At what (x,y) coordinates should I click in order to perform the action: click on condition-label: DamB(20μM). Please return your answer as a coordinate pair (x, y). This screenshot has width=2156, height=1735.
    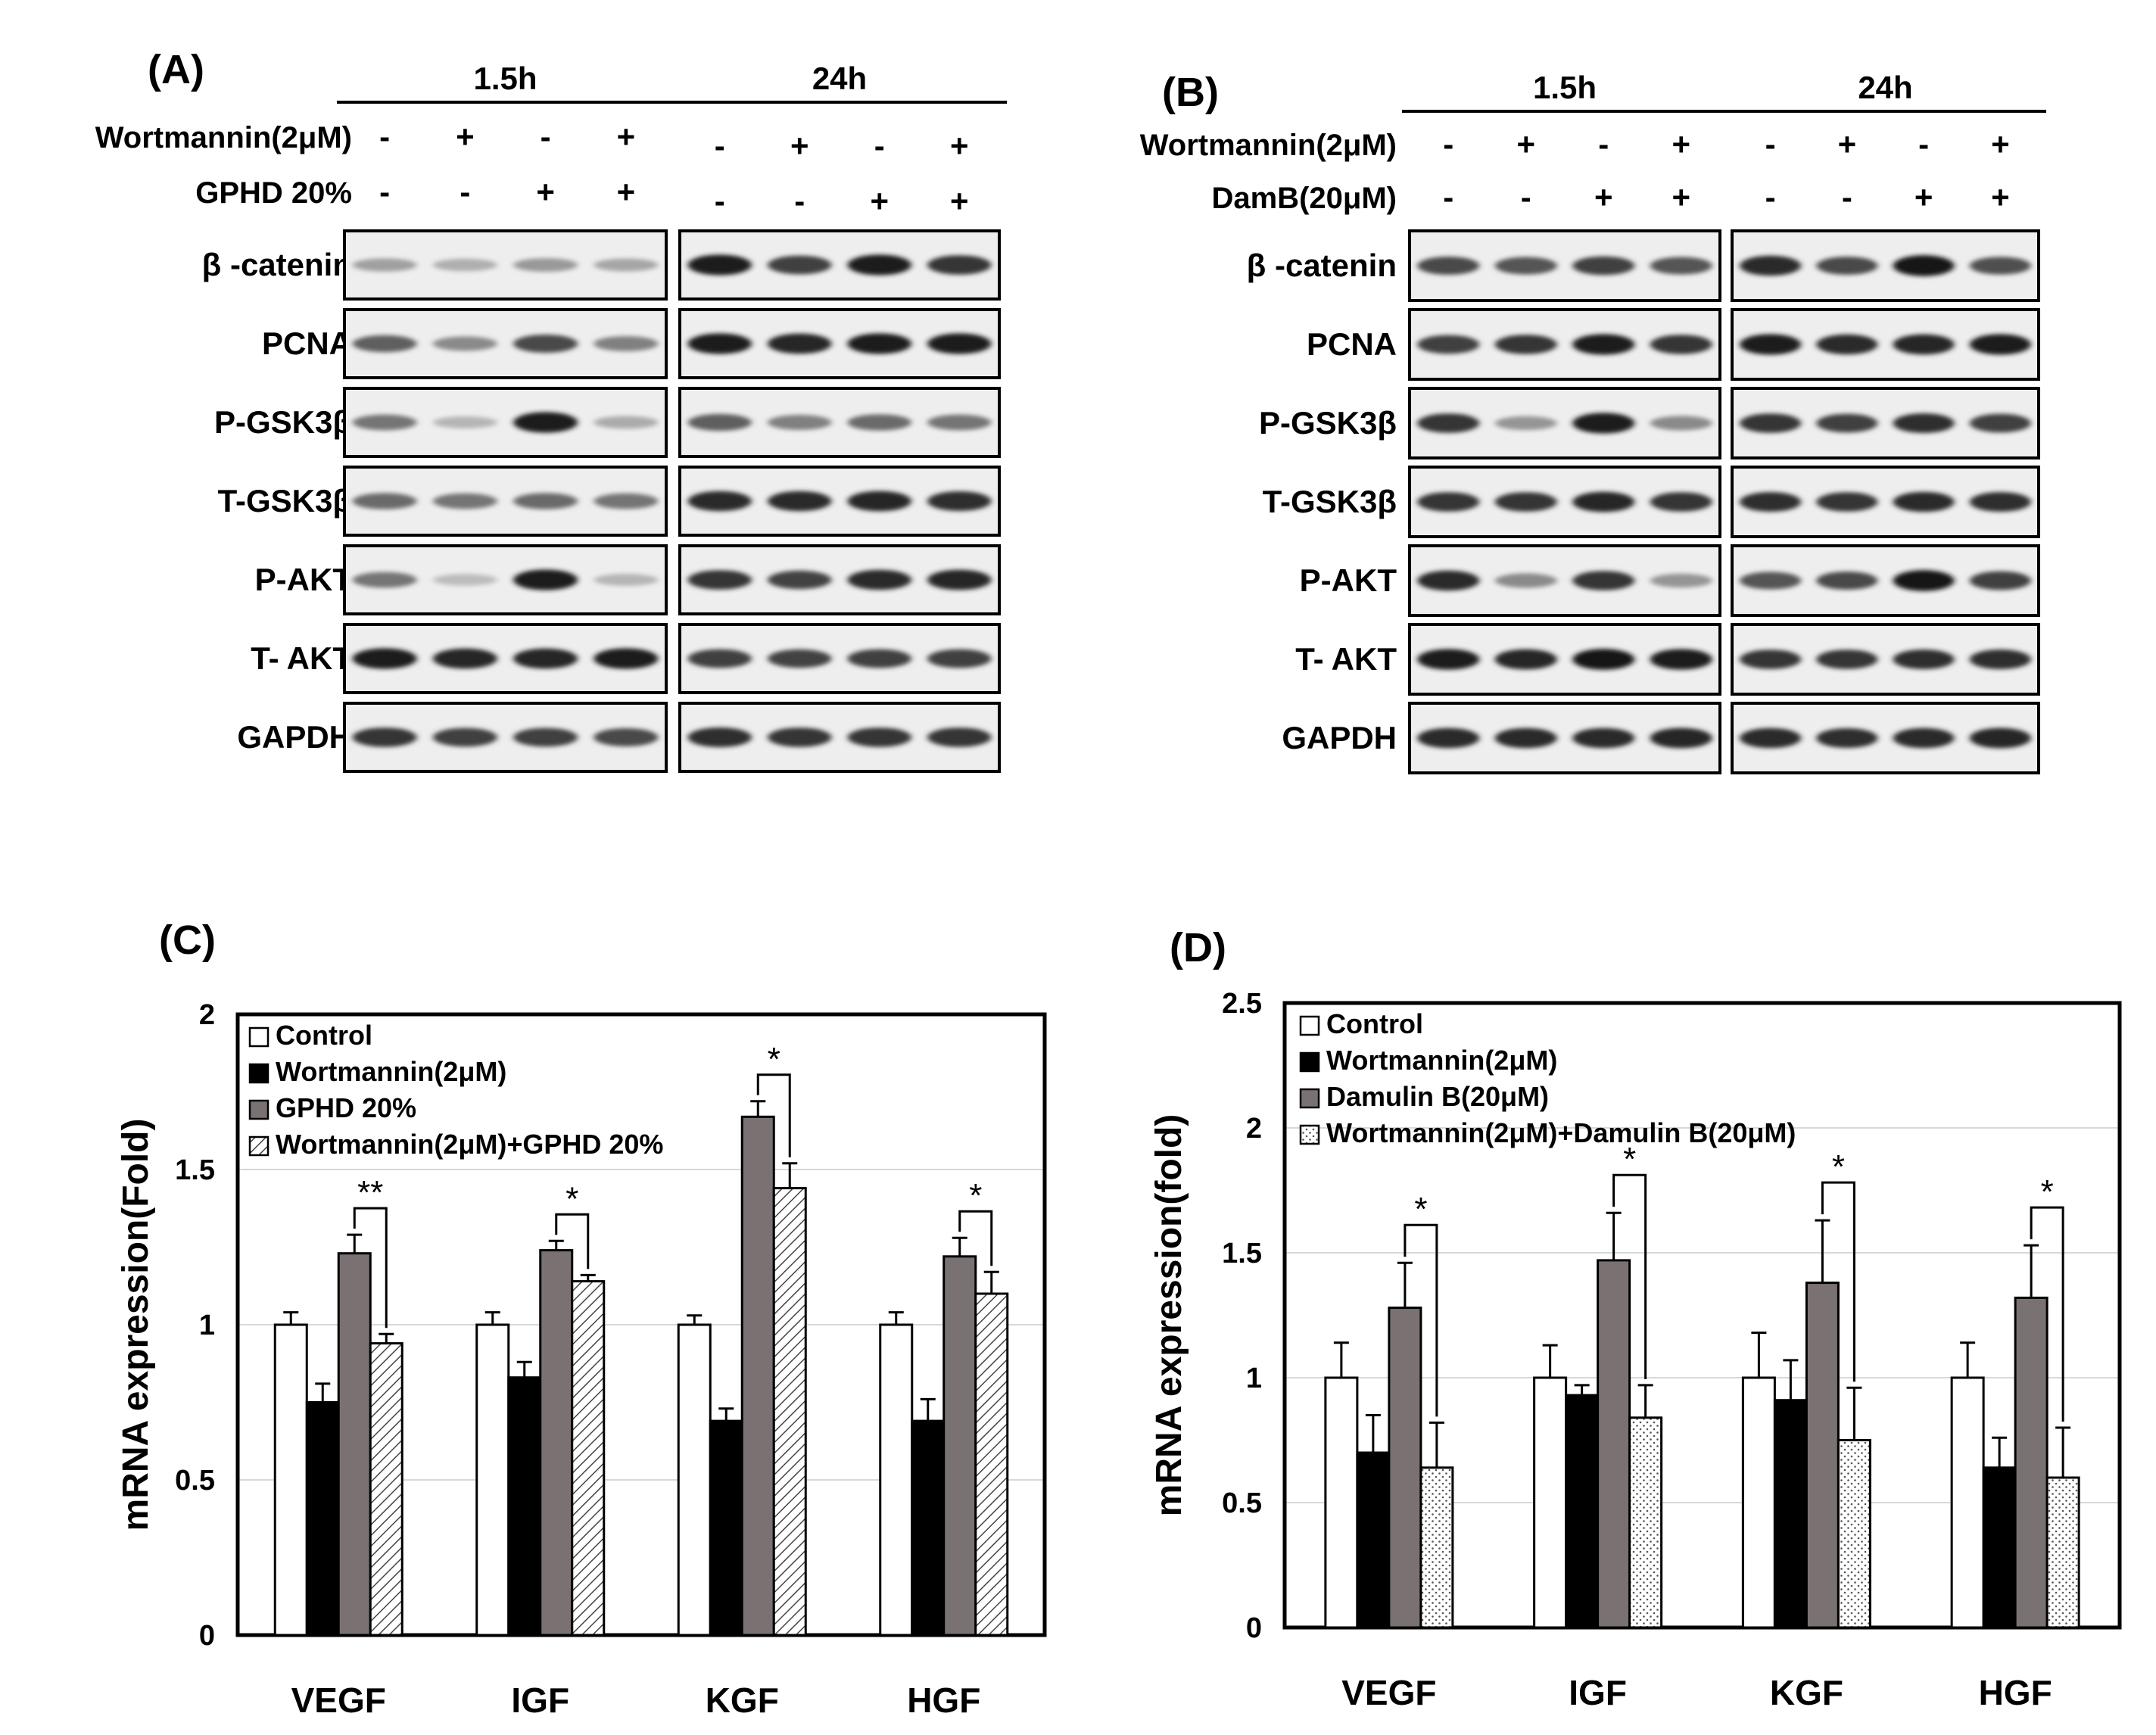
    Looking at the image, I should click on (1304, 198).